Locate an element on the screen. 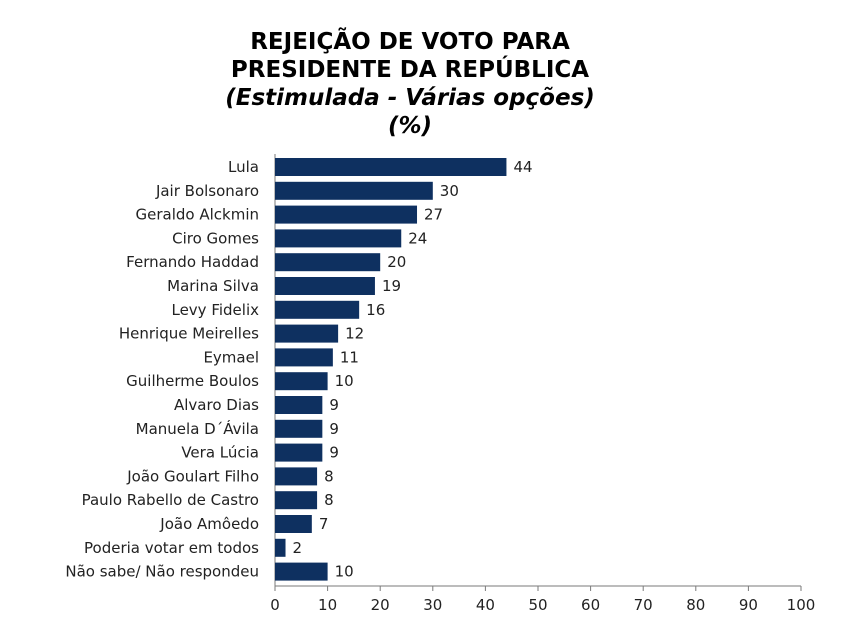 Image resolution: width=868 pixels, height=628 pixels. value-label: 19 is located at coordinates (391, 286).